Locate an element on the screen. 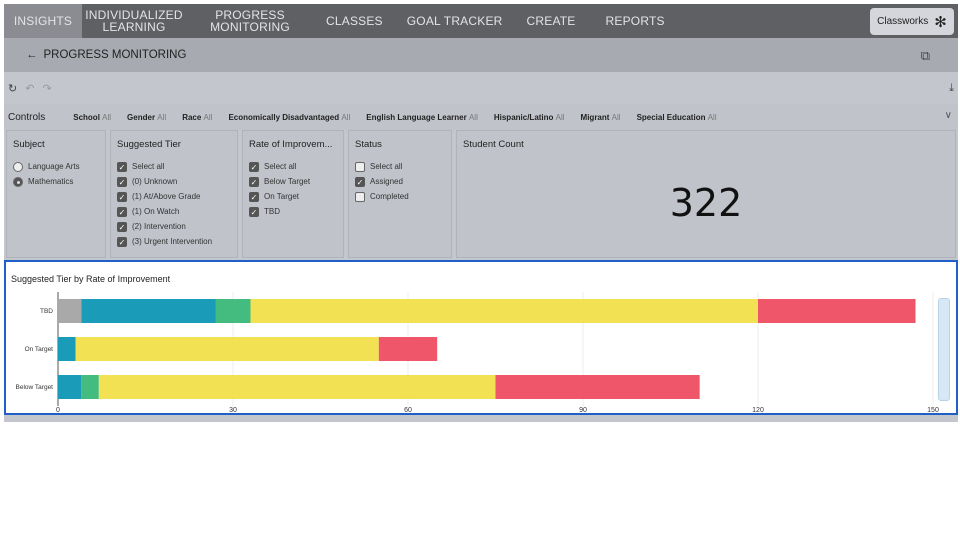 This screenshot has width=960, height=540. option-label: (0) Unknown is located at coordinates (155, 181).